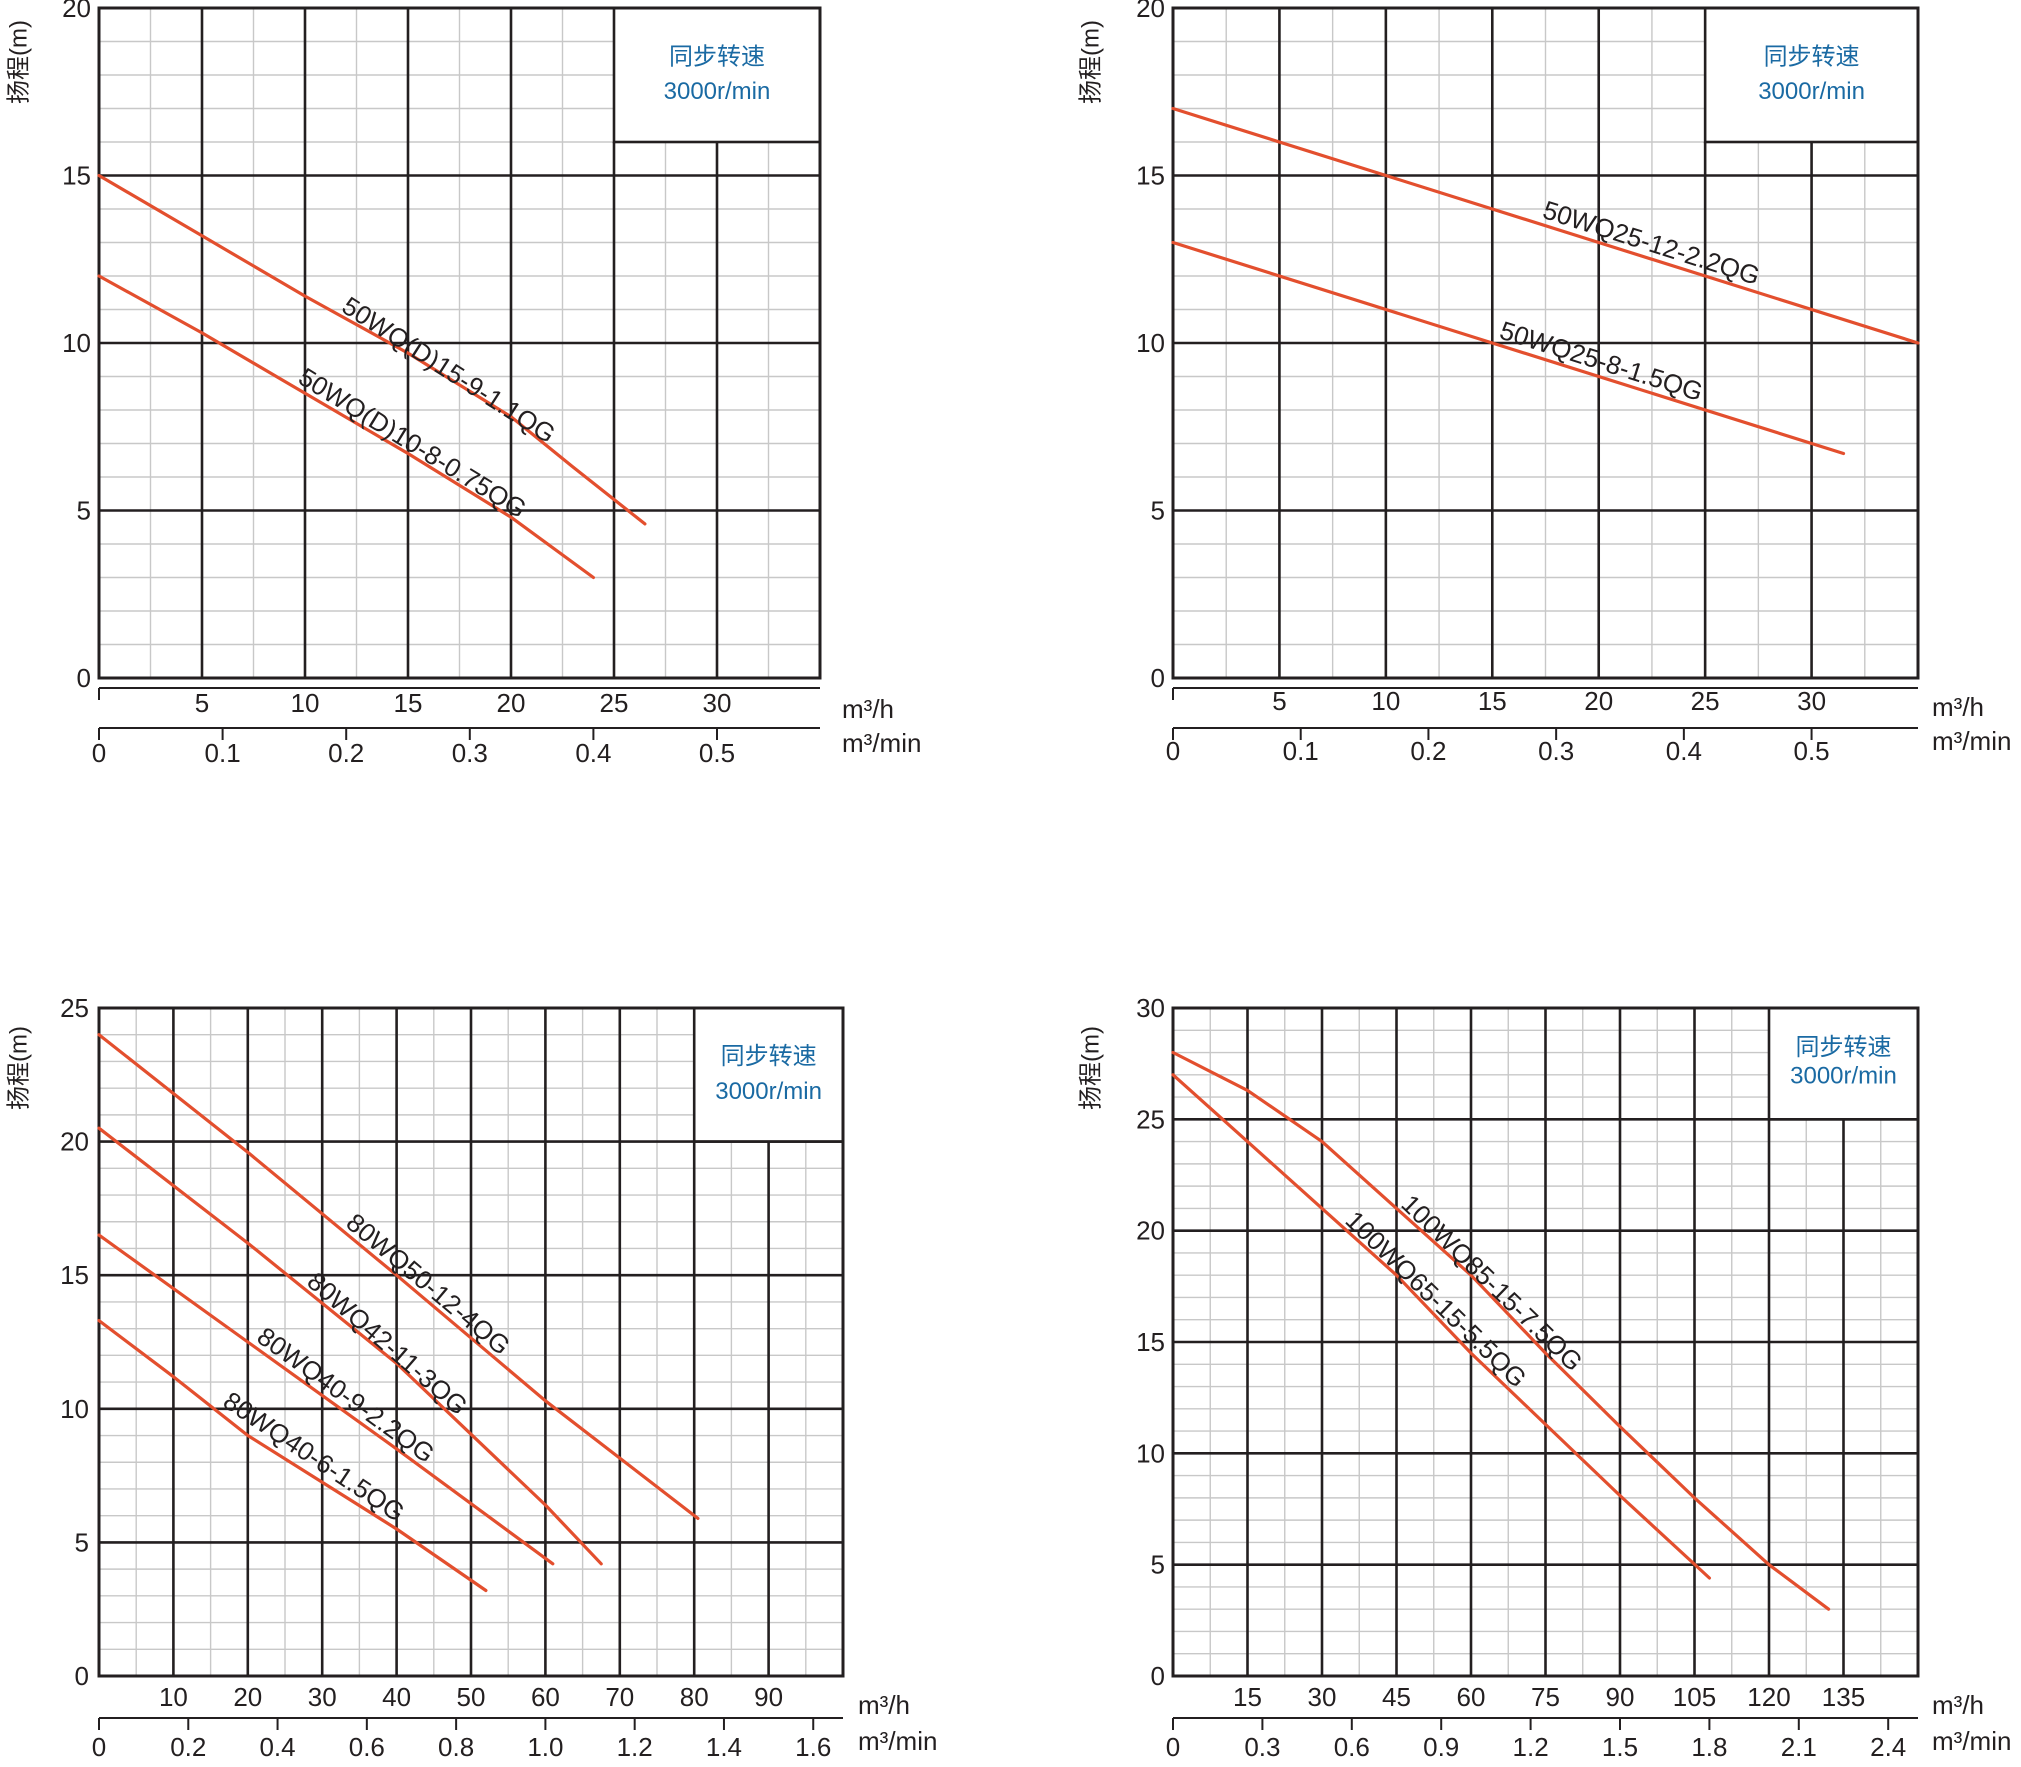 This screenshot has width=2021, height=1767. Describe the element at coordinates (1601, 361) in the screenshot. I see `curve-label: 50WQ25-8-1.5QG` at that location.